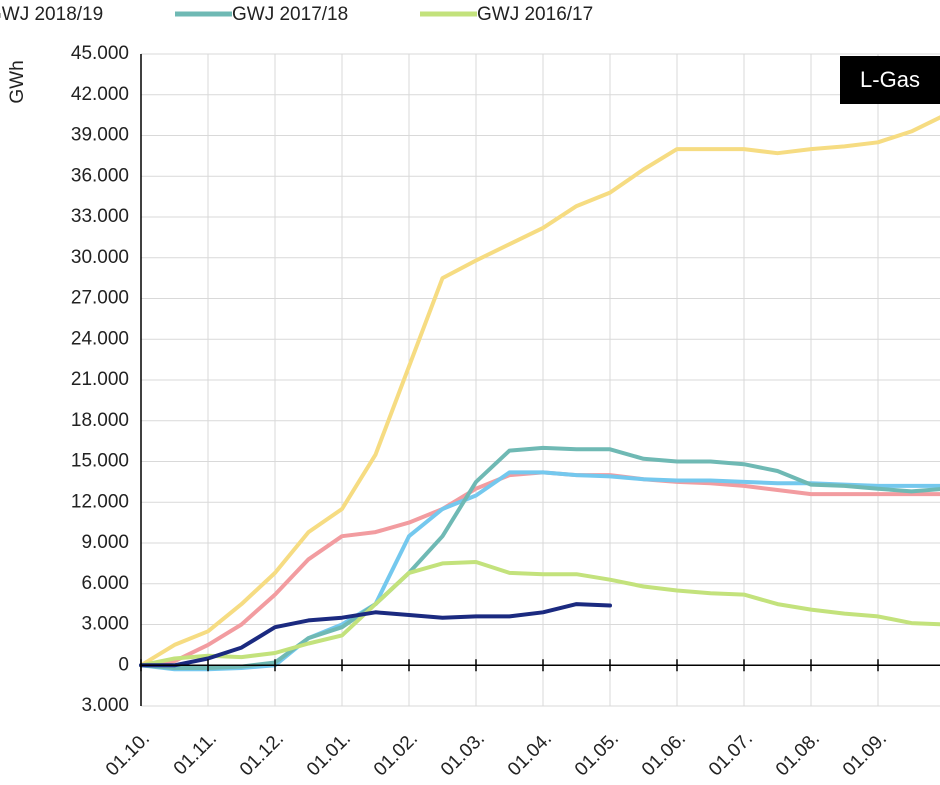 This screenshot has width=940, height=785. Describe the element at coordinates (100, 420) in the screenshot. I see `y-tick-label: 18.000` at that location.